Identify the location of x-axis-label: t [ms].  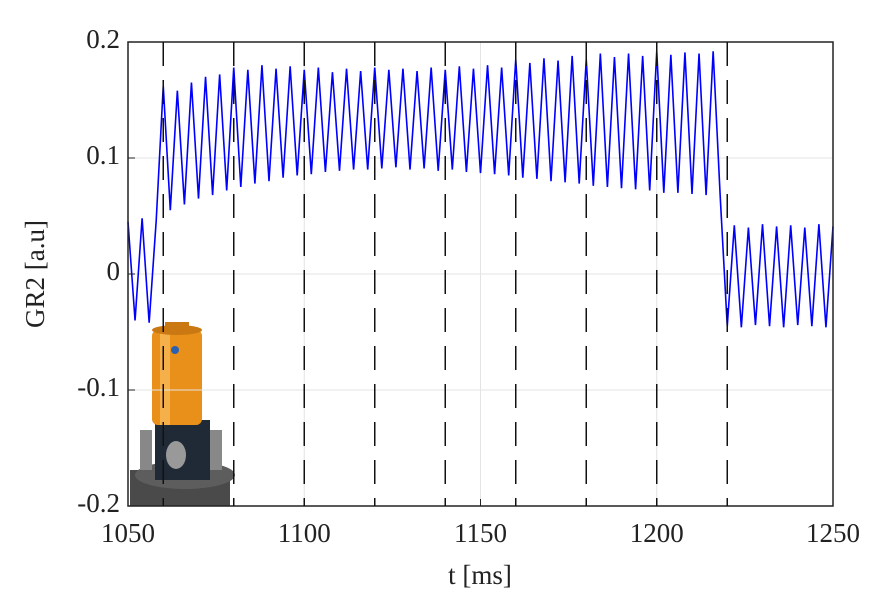
(480, 575).